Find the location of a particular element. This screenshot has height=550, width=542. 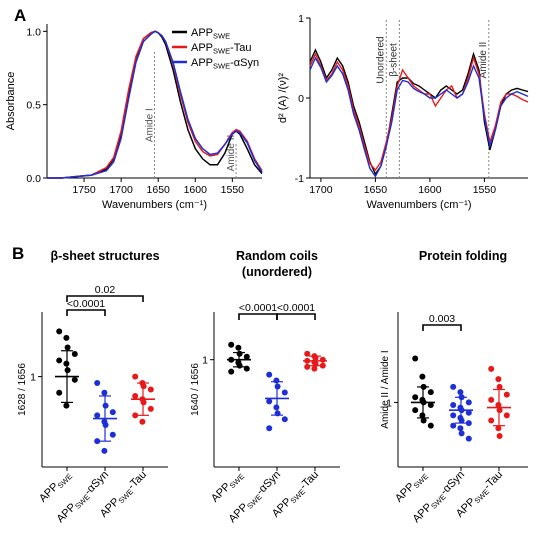

x-tick-label: 1550 is located at coordinates (485, 190).